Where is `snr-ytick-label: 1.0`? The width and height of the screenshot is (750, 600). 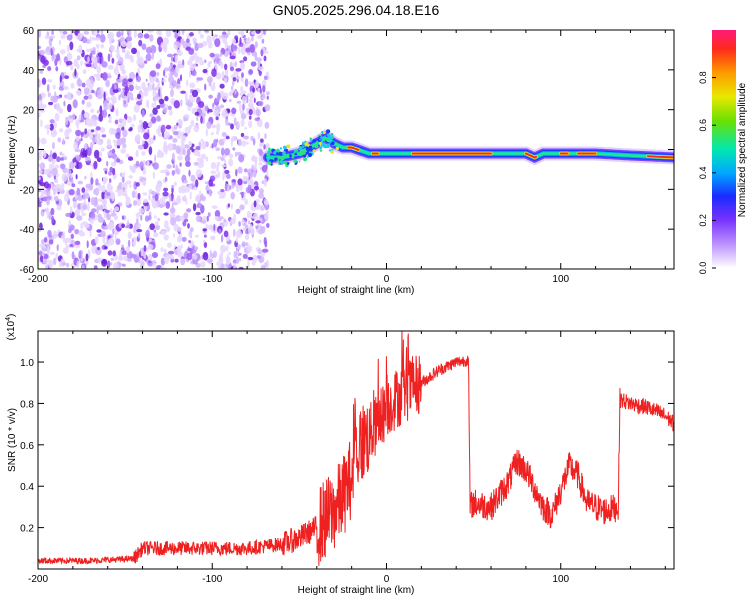 snr-ytick-label: 1.0 is located at coordinates (27, 363).